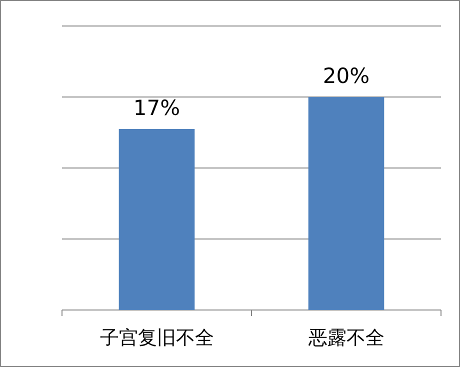 The height and width of the screenshot is (367, 460). Describe the element at coordinates (156, 108) in the screenshot. I see `data-label: 17%` at that location.